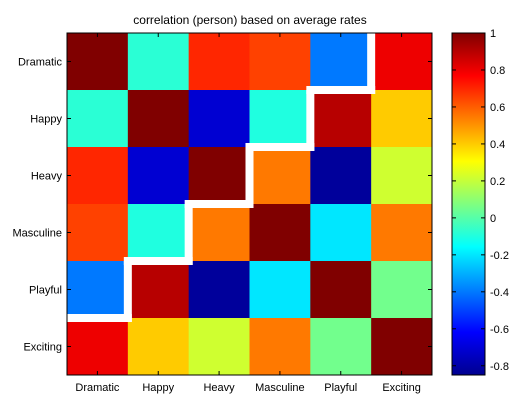  I want to click on x-tick-label: Dramatic, so click(97, 388).